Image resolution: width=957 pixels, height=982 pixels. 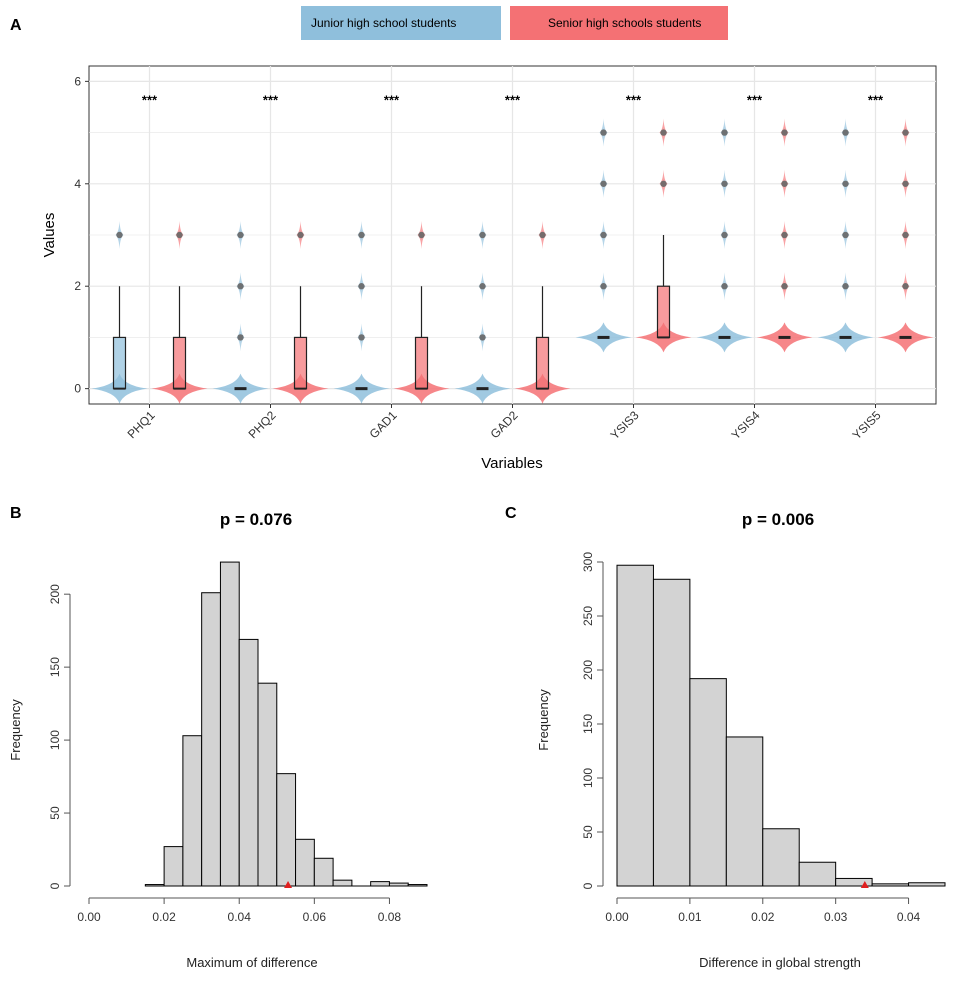 What do you see at coordinates (141, 424) in the screenshot?
I see `x-tick-label: PHQ1` at bounding box center [141, 424].